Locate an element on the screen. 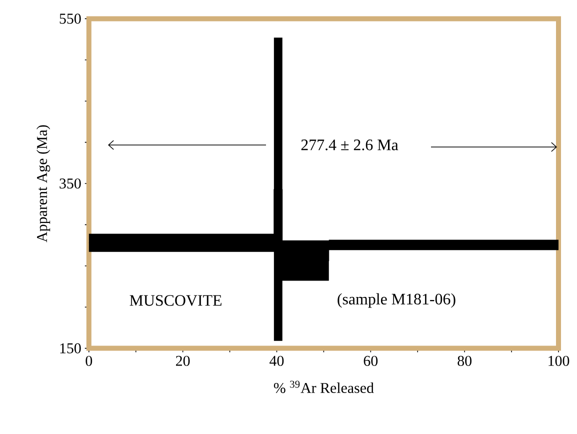  x-tick-label: 80 is located at coordinates (465, 361).